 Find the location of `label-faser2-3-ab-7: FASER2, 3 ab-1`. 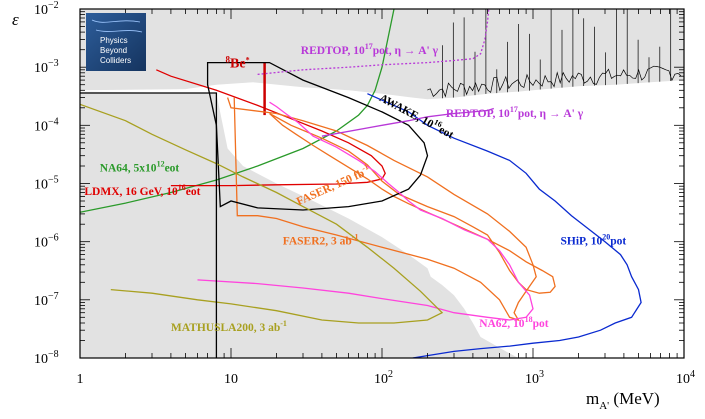

label-faser2-3-ab-7: FASER2, 3 ab-1 is located at coordinates (321, 239).